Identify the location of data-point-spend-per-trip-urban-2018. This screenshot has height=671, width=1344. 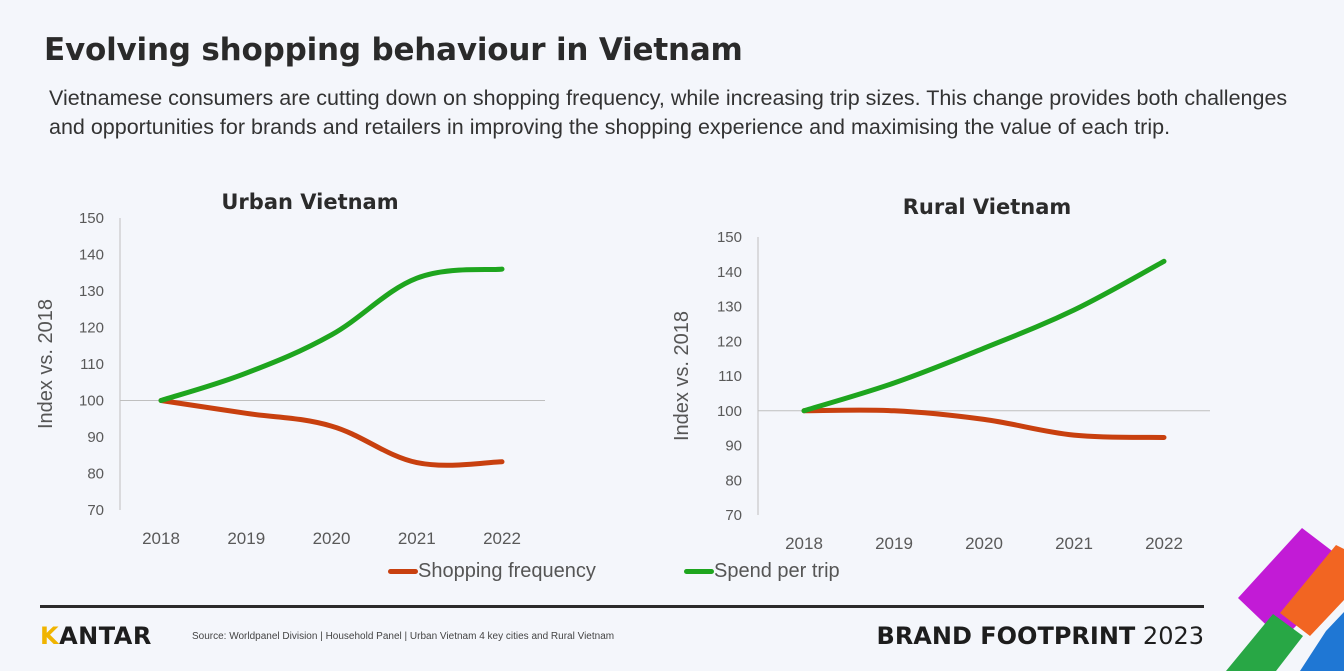
(161, 400).